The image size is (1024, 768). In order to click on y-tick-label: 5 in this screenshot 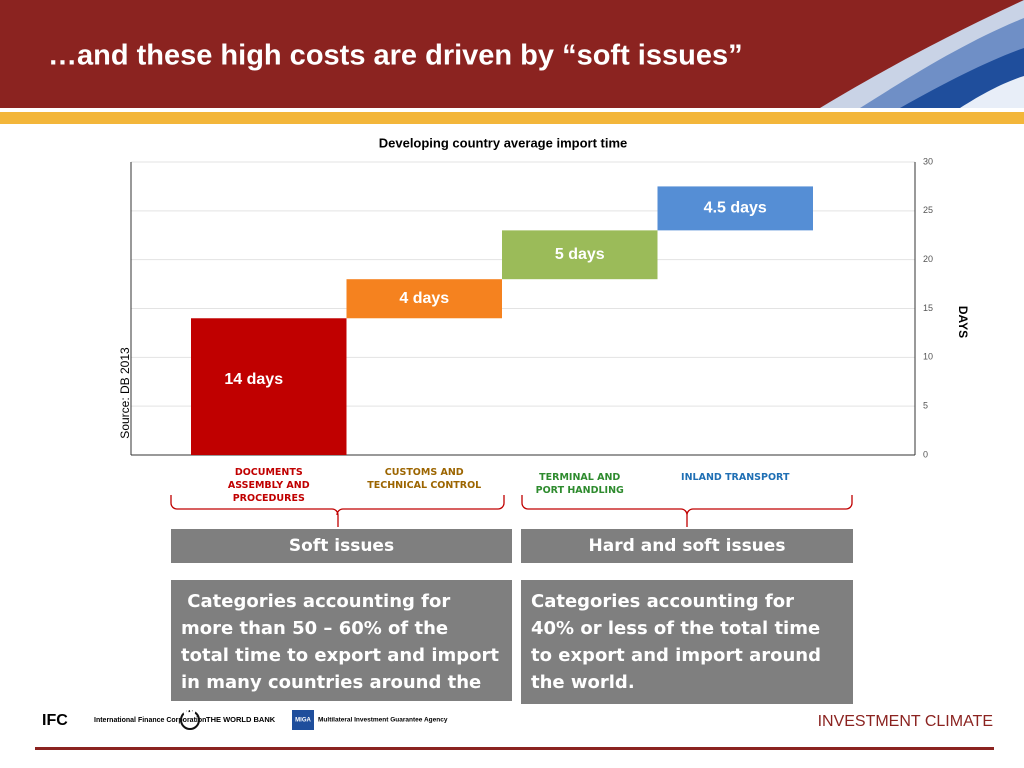, I will do `click(925, 406)`.